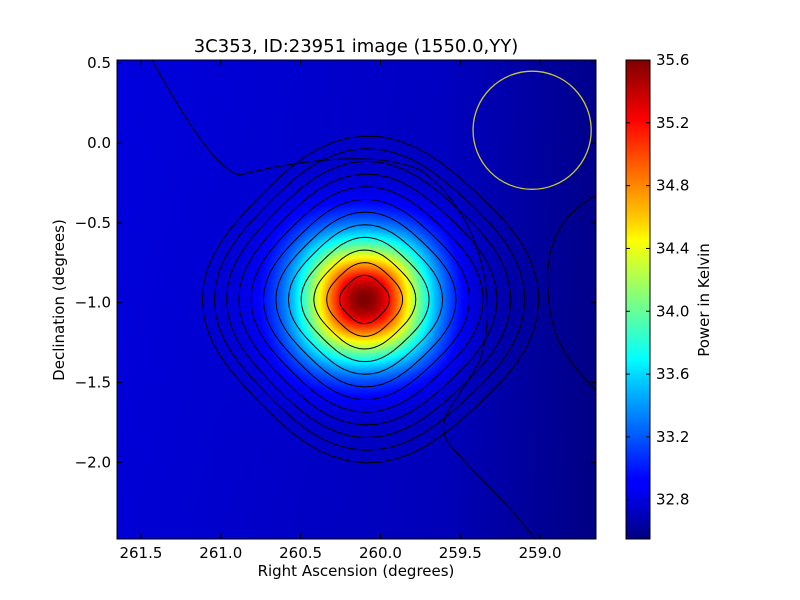 This screenshot has height=600, width=800. What do you see at coordinates (638, 299) in the screenshot?
I see `colorbar-gradient` at bounding box center [638, 299].